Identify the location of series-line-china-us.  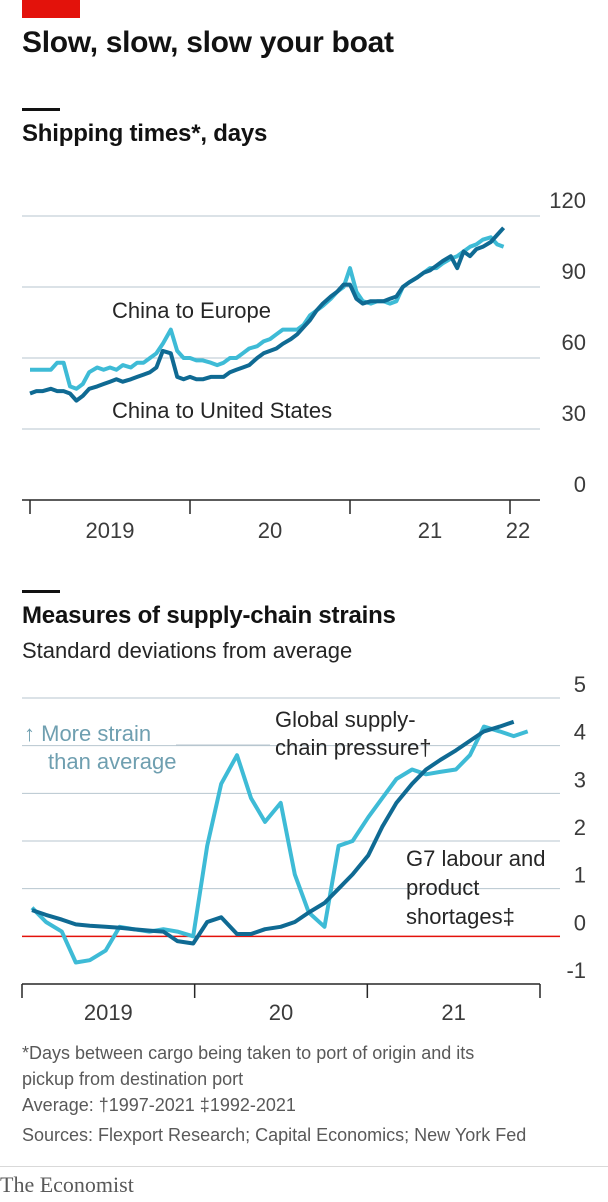
(267, 314).